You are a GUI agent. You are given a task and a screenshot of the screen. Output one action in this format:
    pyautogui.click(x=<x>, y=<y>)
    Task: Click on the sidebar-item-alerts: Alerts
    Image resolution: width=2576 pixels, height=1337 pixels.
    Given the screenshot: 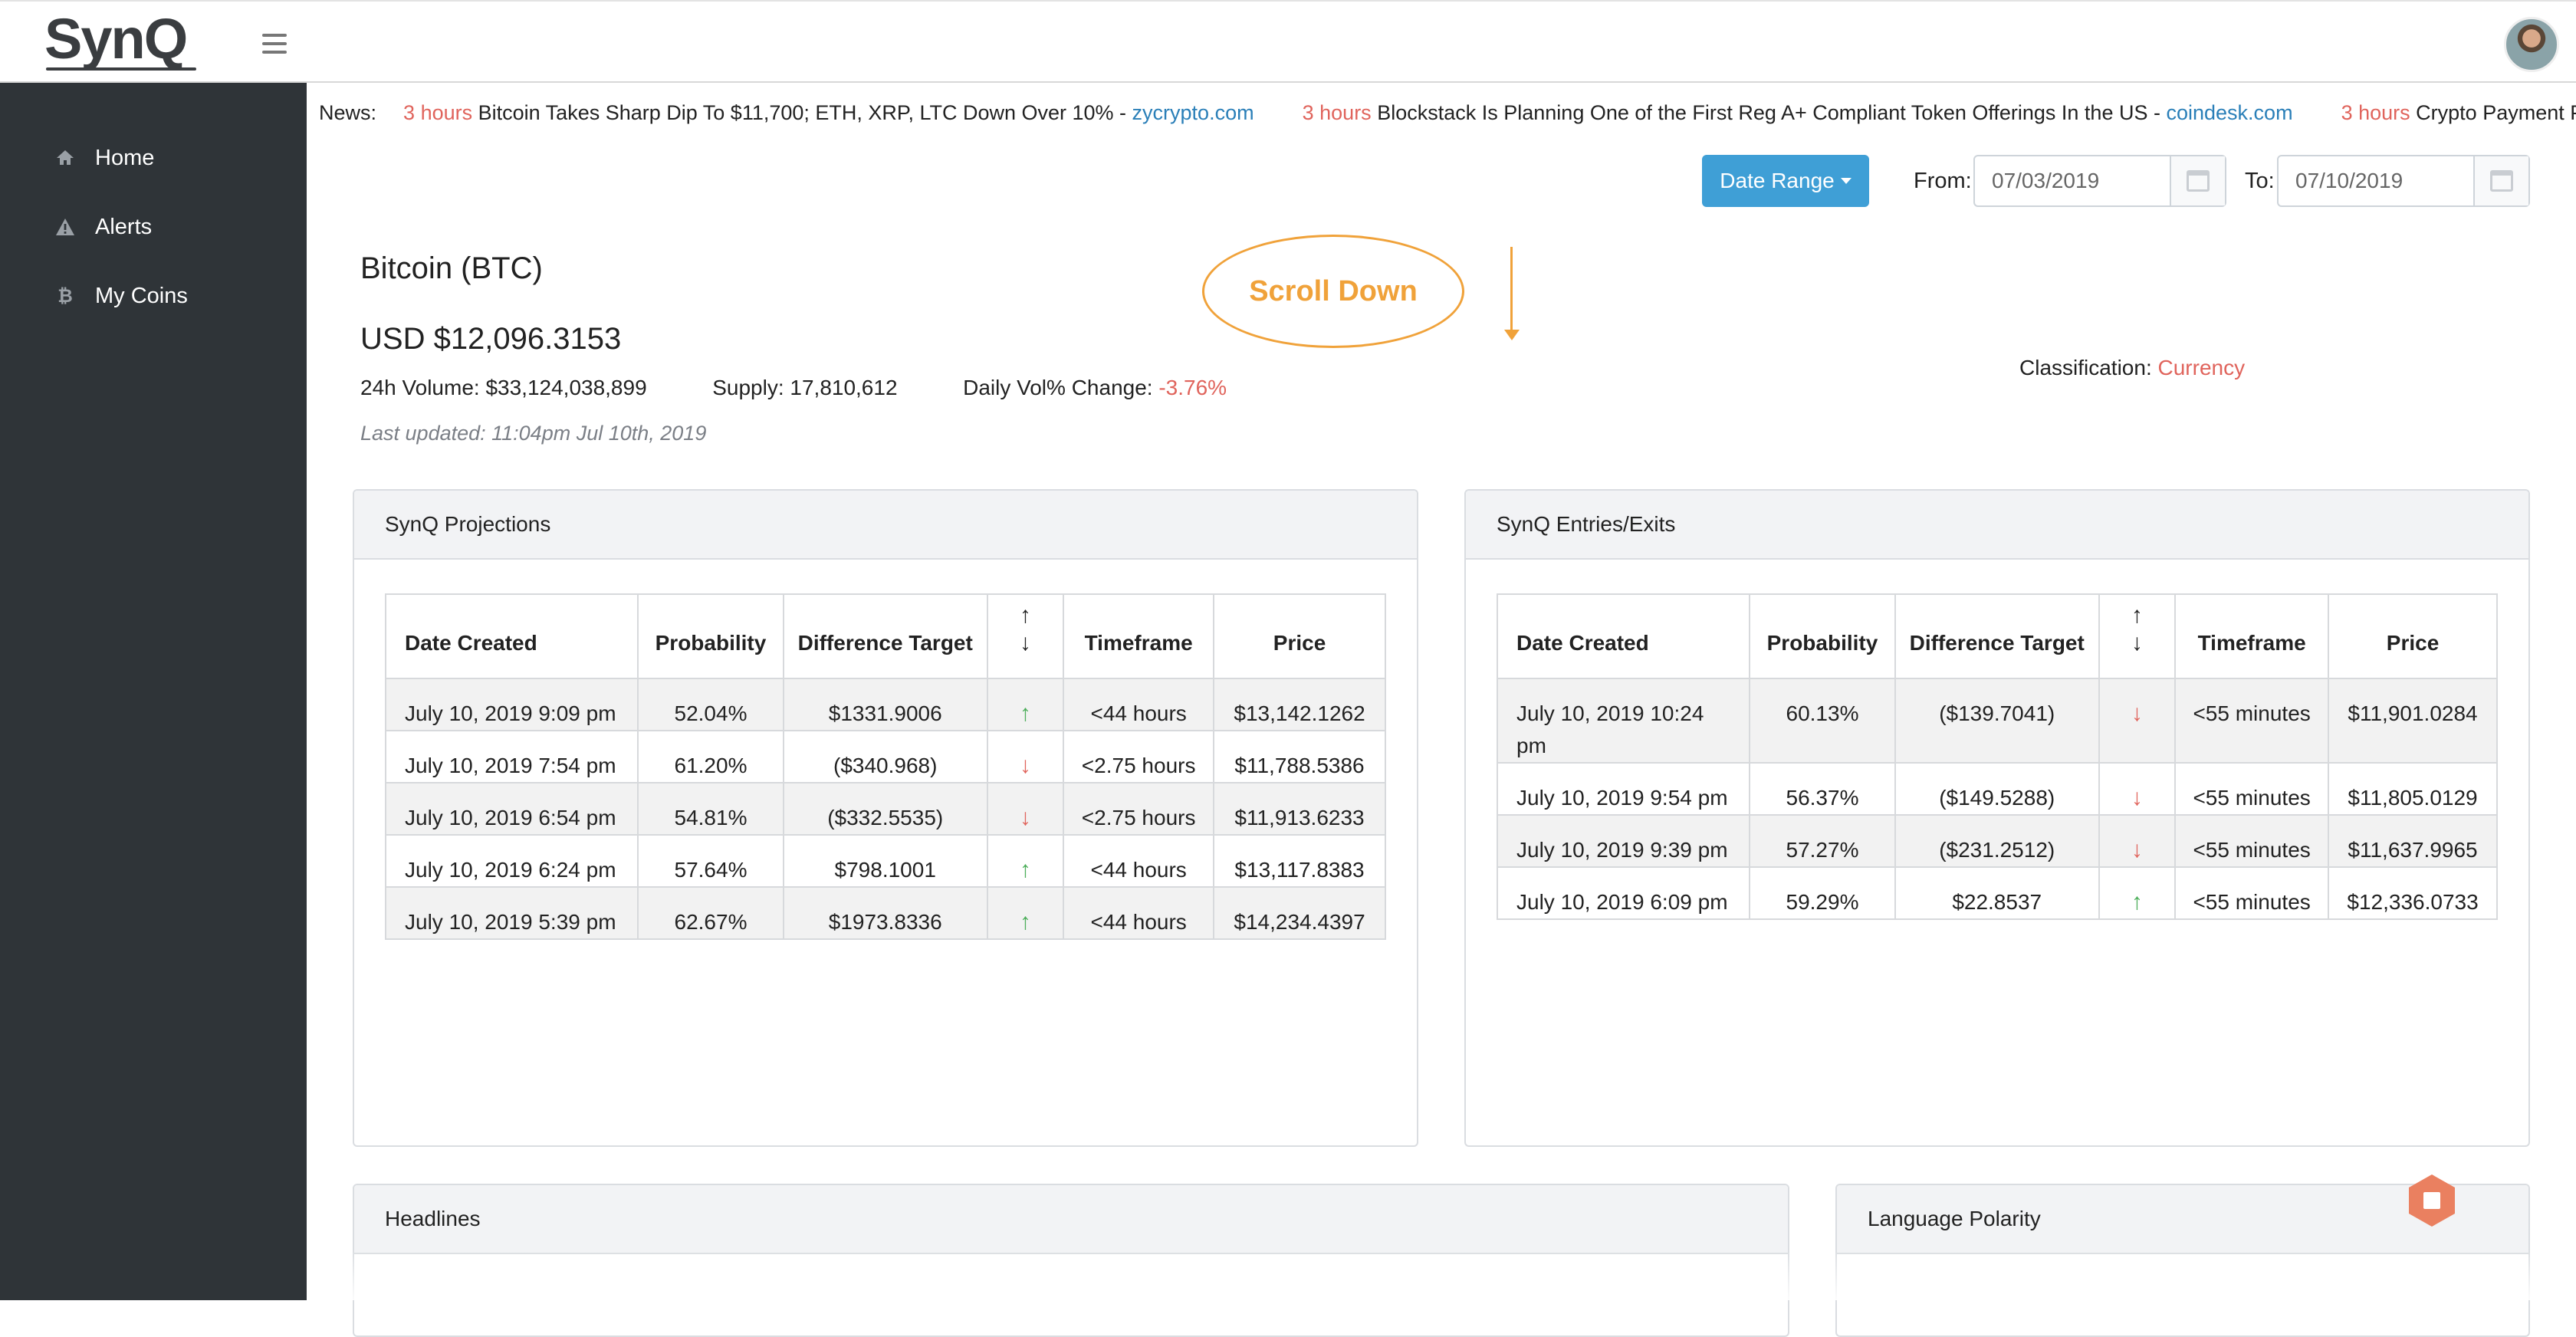 What is the action you would take?
    pyautogui.click(x=103, y=228)
    